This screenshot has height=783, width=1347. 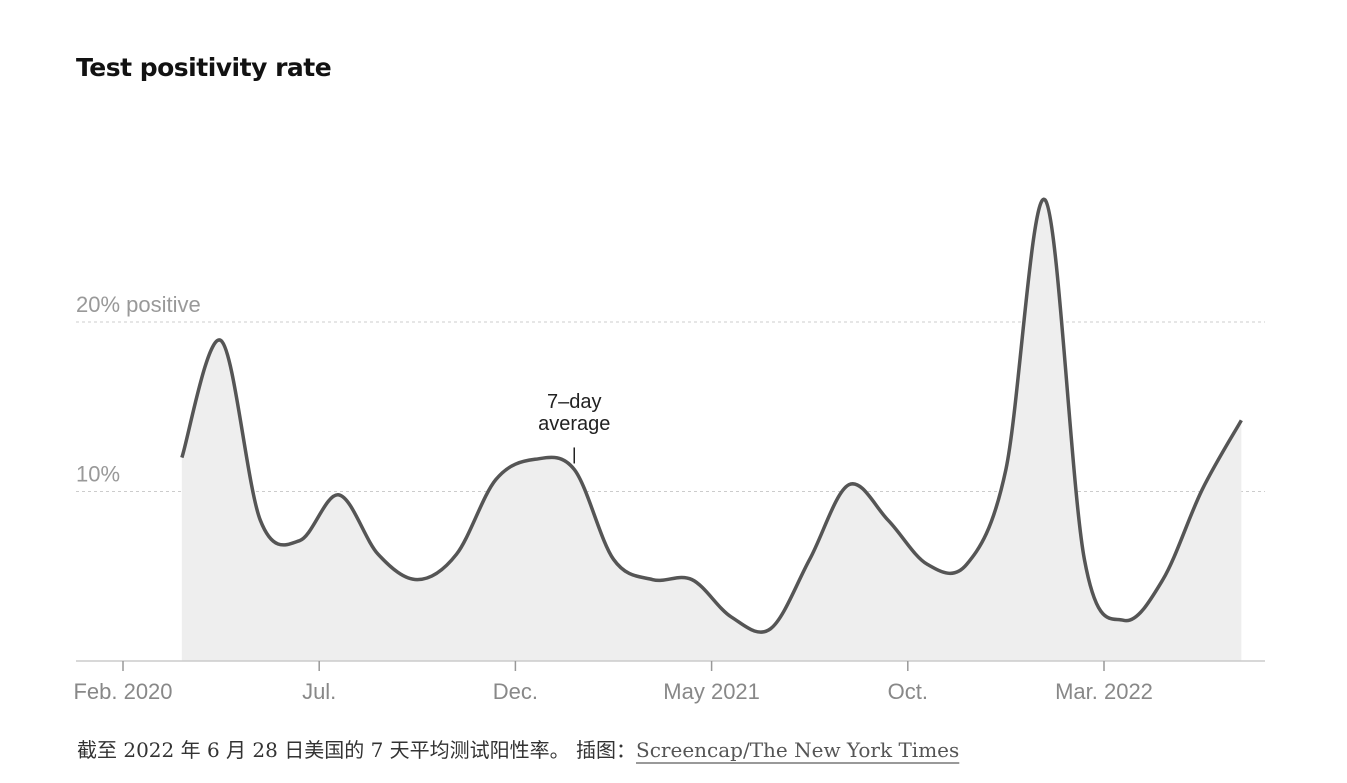 I want to click on x-tick-label: Mar. 2022, so click(x=1104, y=691).